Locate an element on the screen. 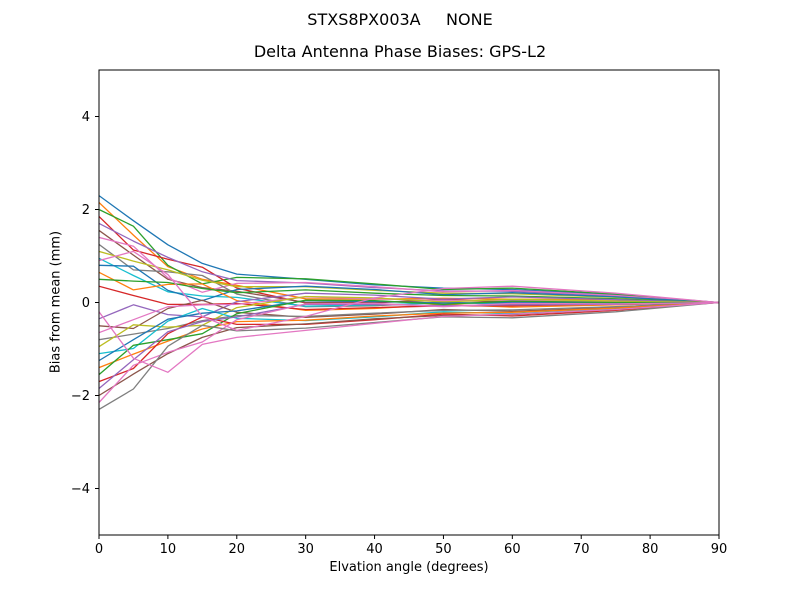  y-tick-label: −4 is located at coordinates (80, 489).